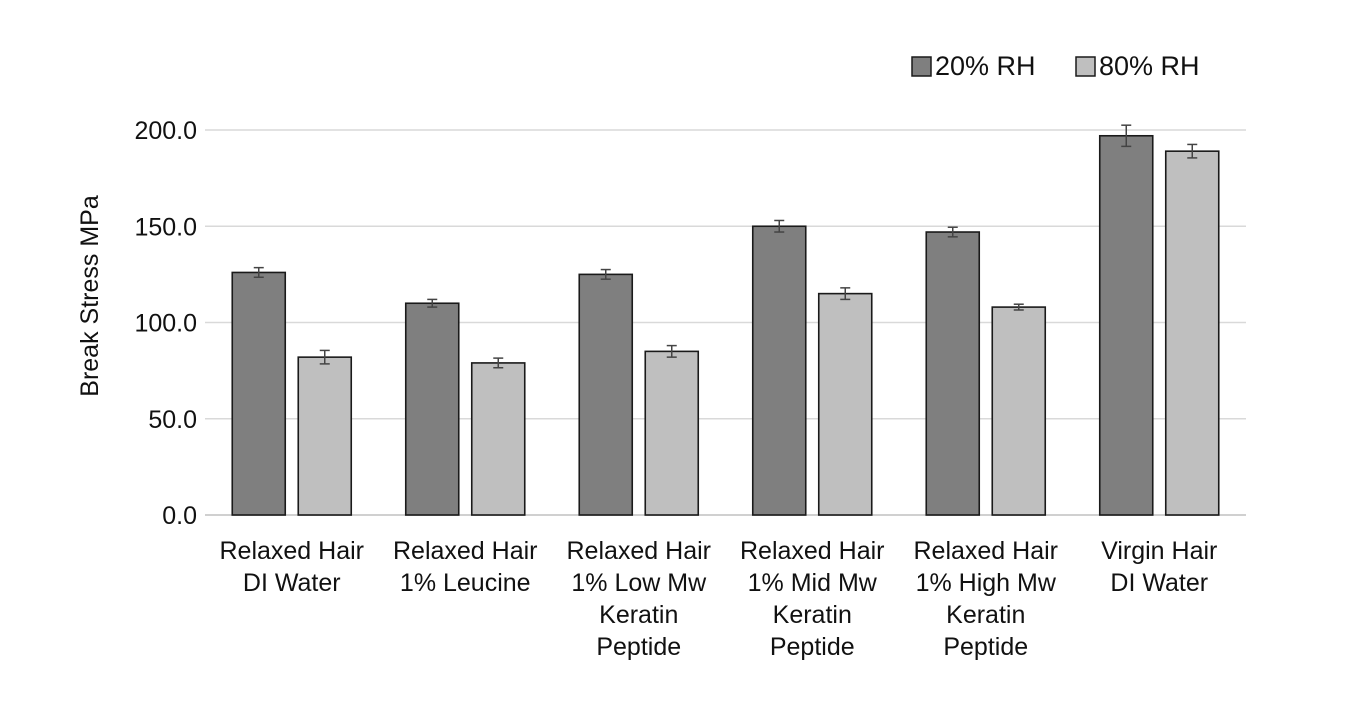 The width and height of the screenshot is (1348, 716). I want to click on x-tick-label: 1% Leucine, so click(465, 583).